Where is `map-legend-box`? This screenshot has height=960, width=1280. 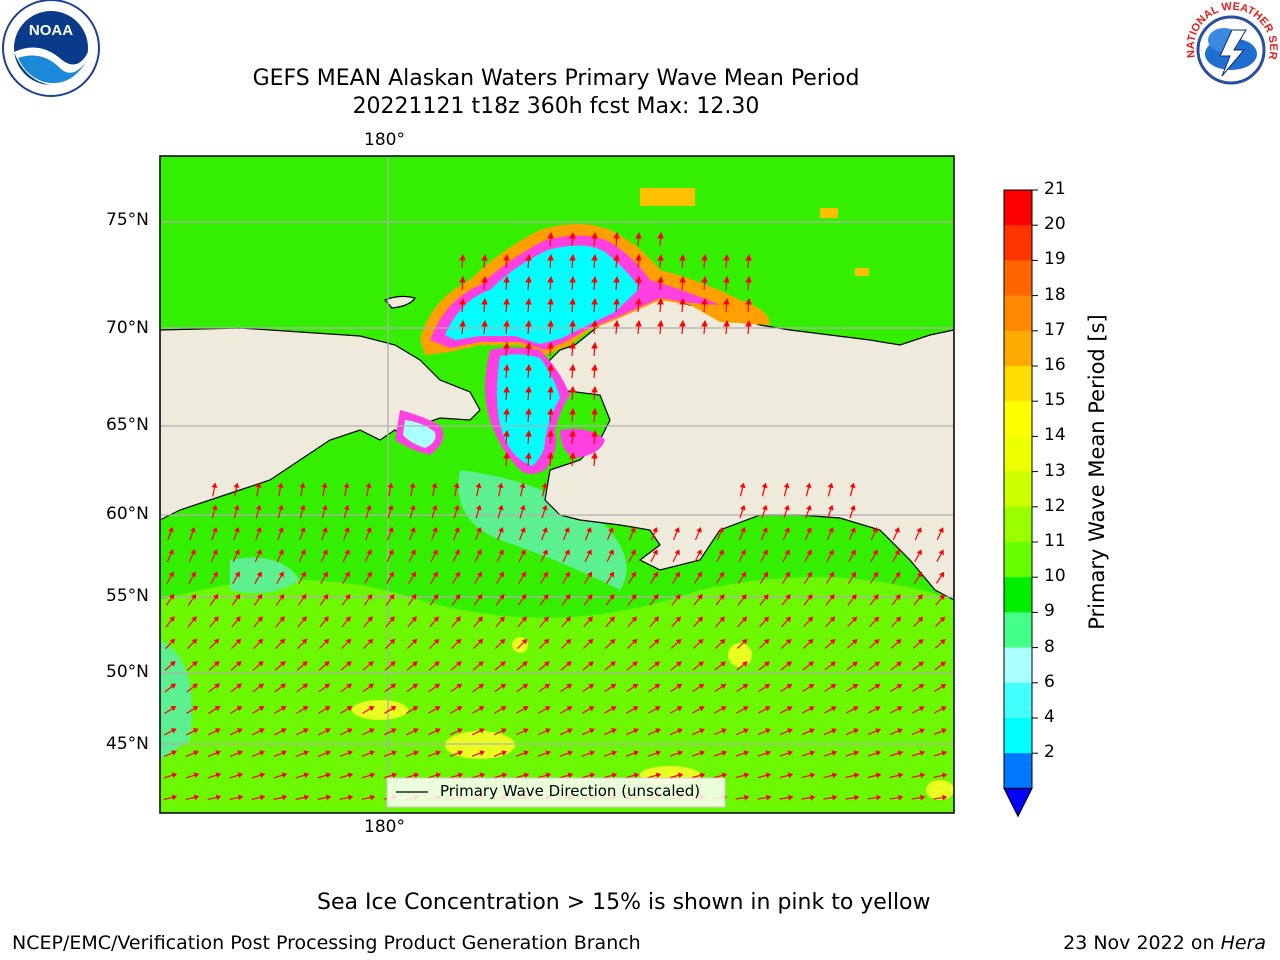
map-legend-box is located at coordinates (556, 792).